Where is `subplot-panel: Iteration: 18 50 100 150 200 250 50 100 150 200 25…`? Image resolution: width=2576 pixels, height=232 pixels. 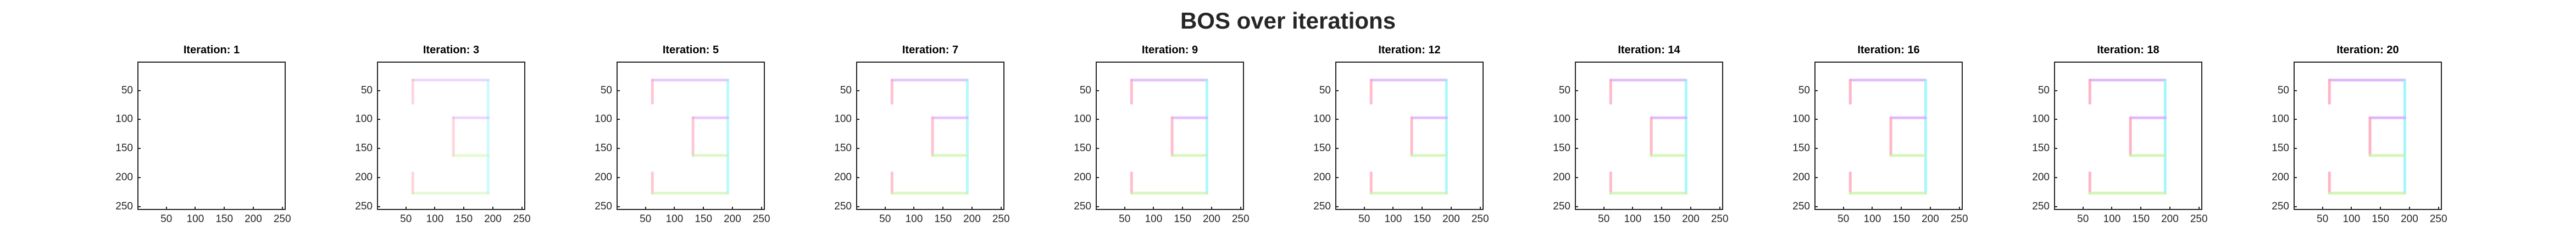 subplot-panel: Iteration: 18 50 100 150 200 250 50 100 150 200 25… is located at coordinates (2119, 134).